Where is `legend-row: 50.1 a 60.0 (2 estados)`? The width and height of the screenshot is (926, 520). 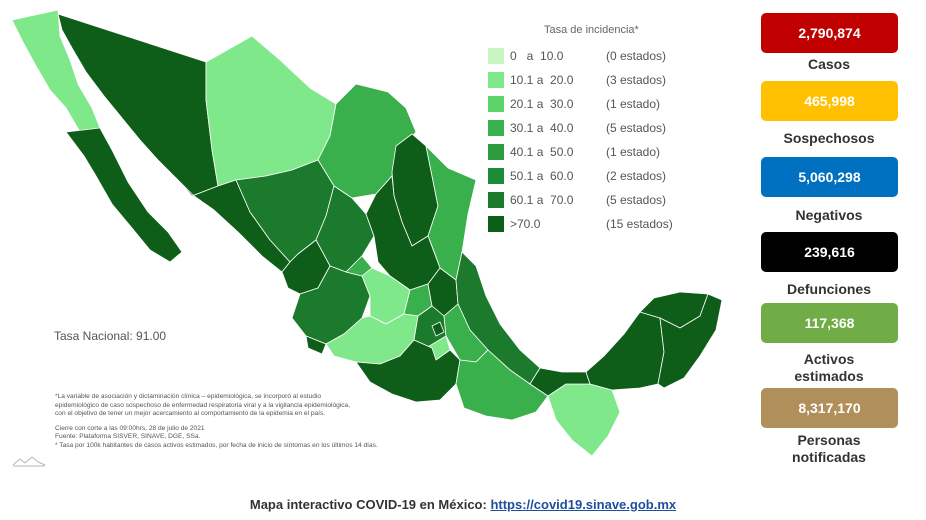
legend-row: 50.1 a 60.0 (2 estados) is located at coordinates (577, 176).